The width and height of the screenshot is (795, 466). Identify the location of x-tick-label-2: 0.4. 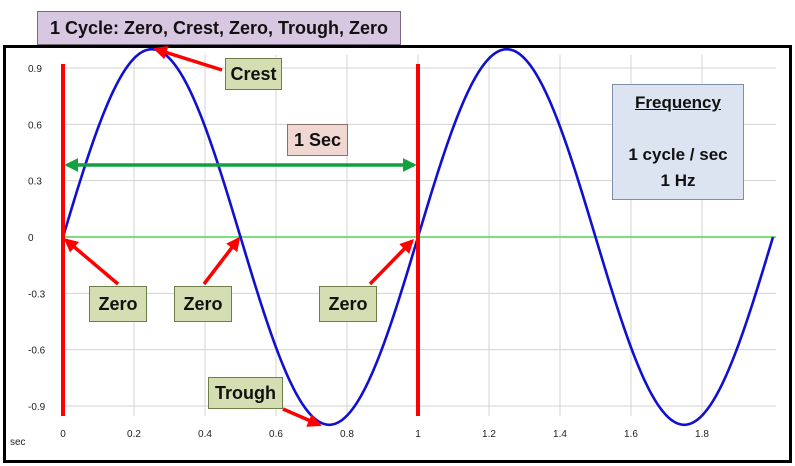
(205, 434).